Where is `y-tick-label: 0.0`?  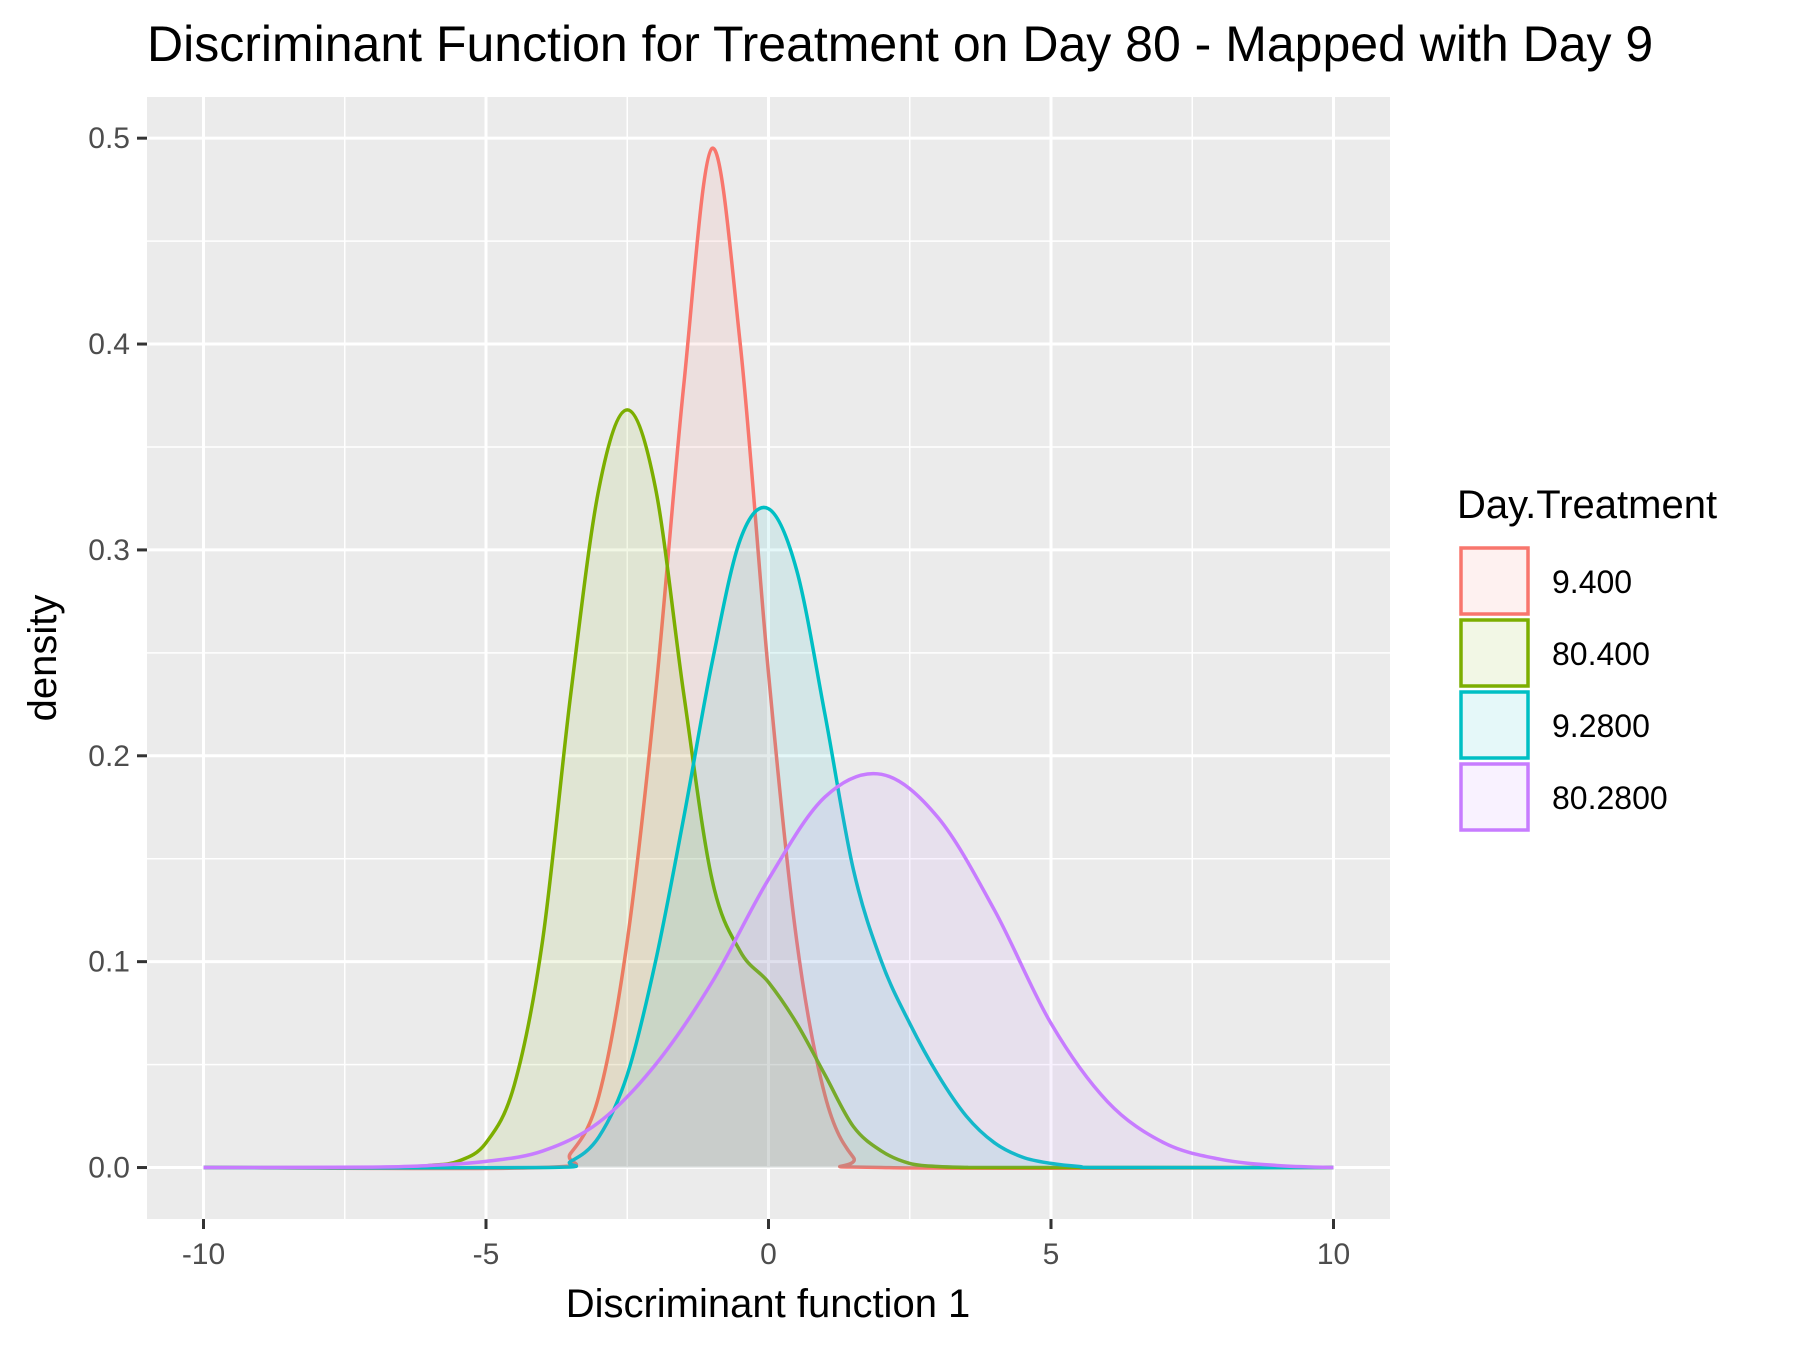
y-tick-label: 0.0 is located at coordinates (109, 1168).